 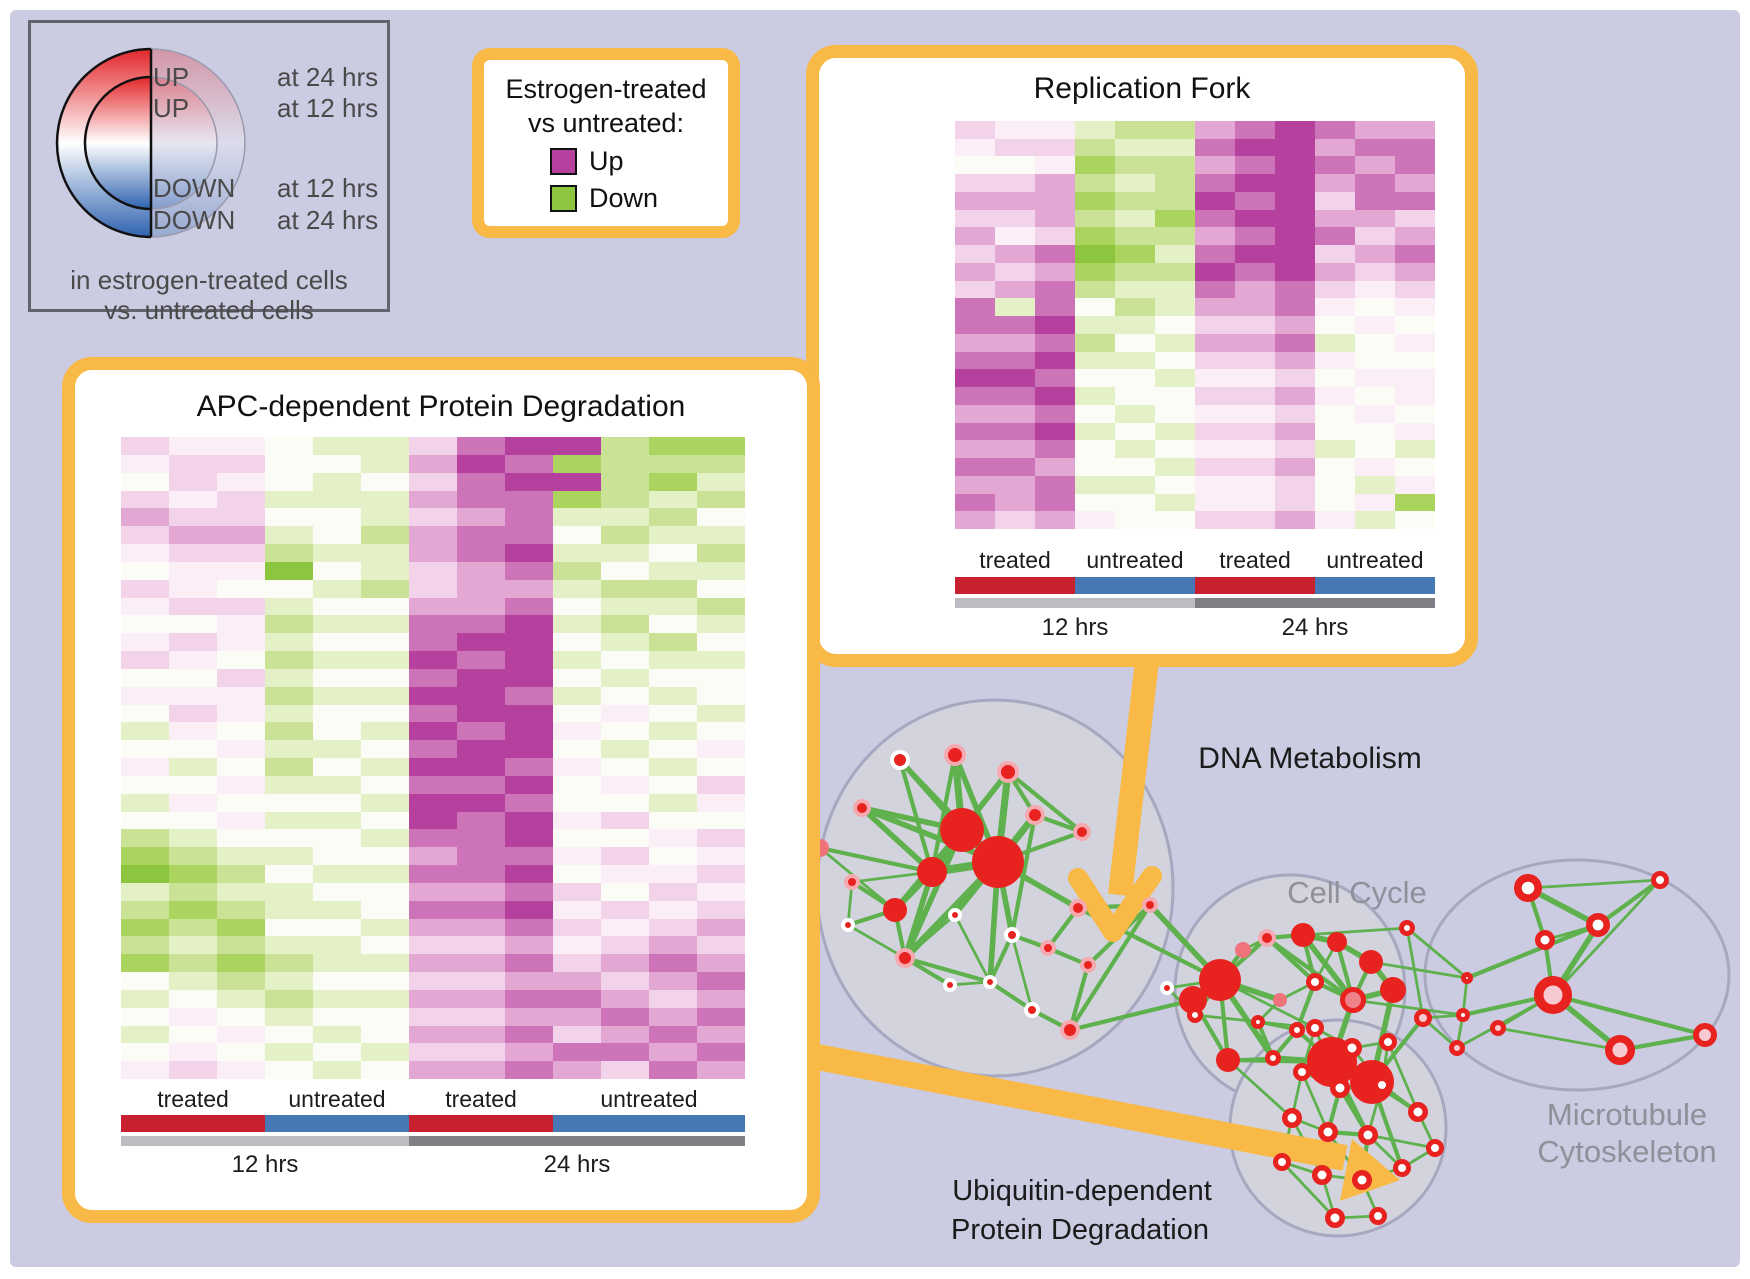 I want to click on apc-time-bars, so click(x=433, y=1141).